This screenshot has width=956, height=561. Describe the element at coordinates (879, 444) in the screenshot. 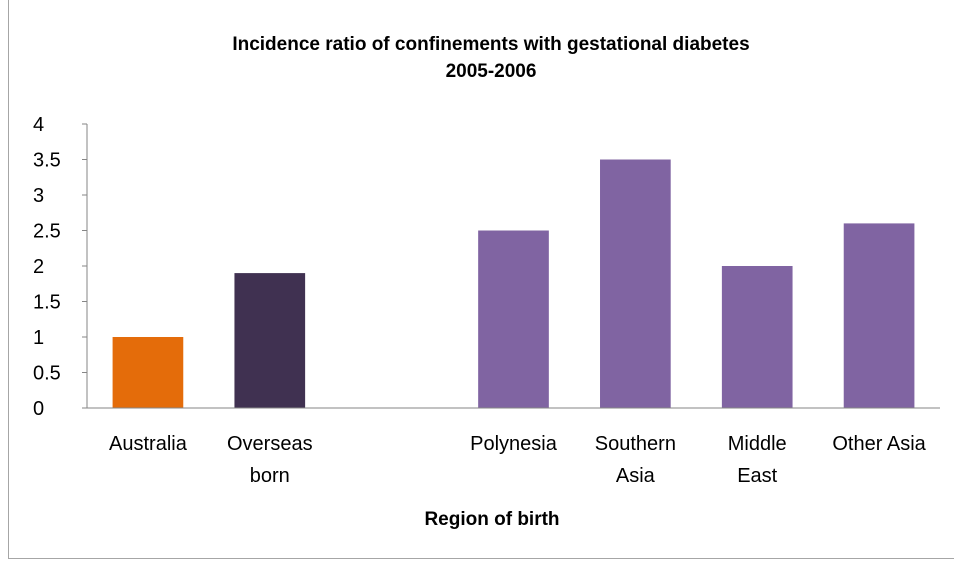

I see `x-category-label: Other Asia` at that location.